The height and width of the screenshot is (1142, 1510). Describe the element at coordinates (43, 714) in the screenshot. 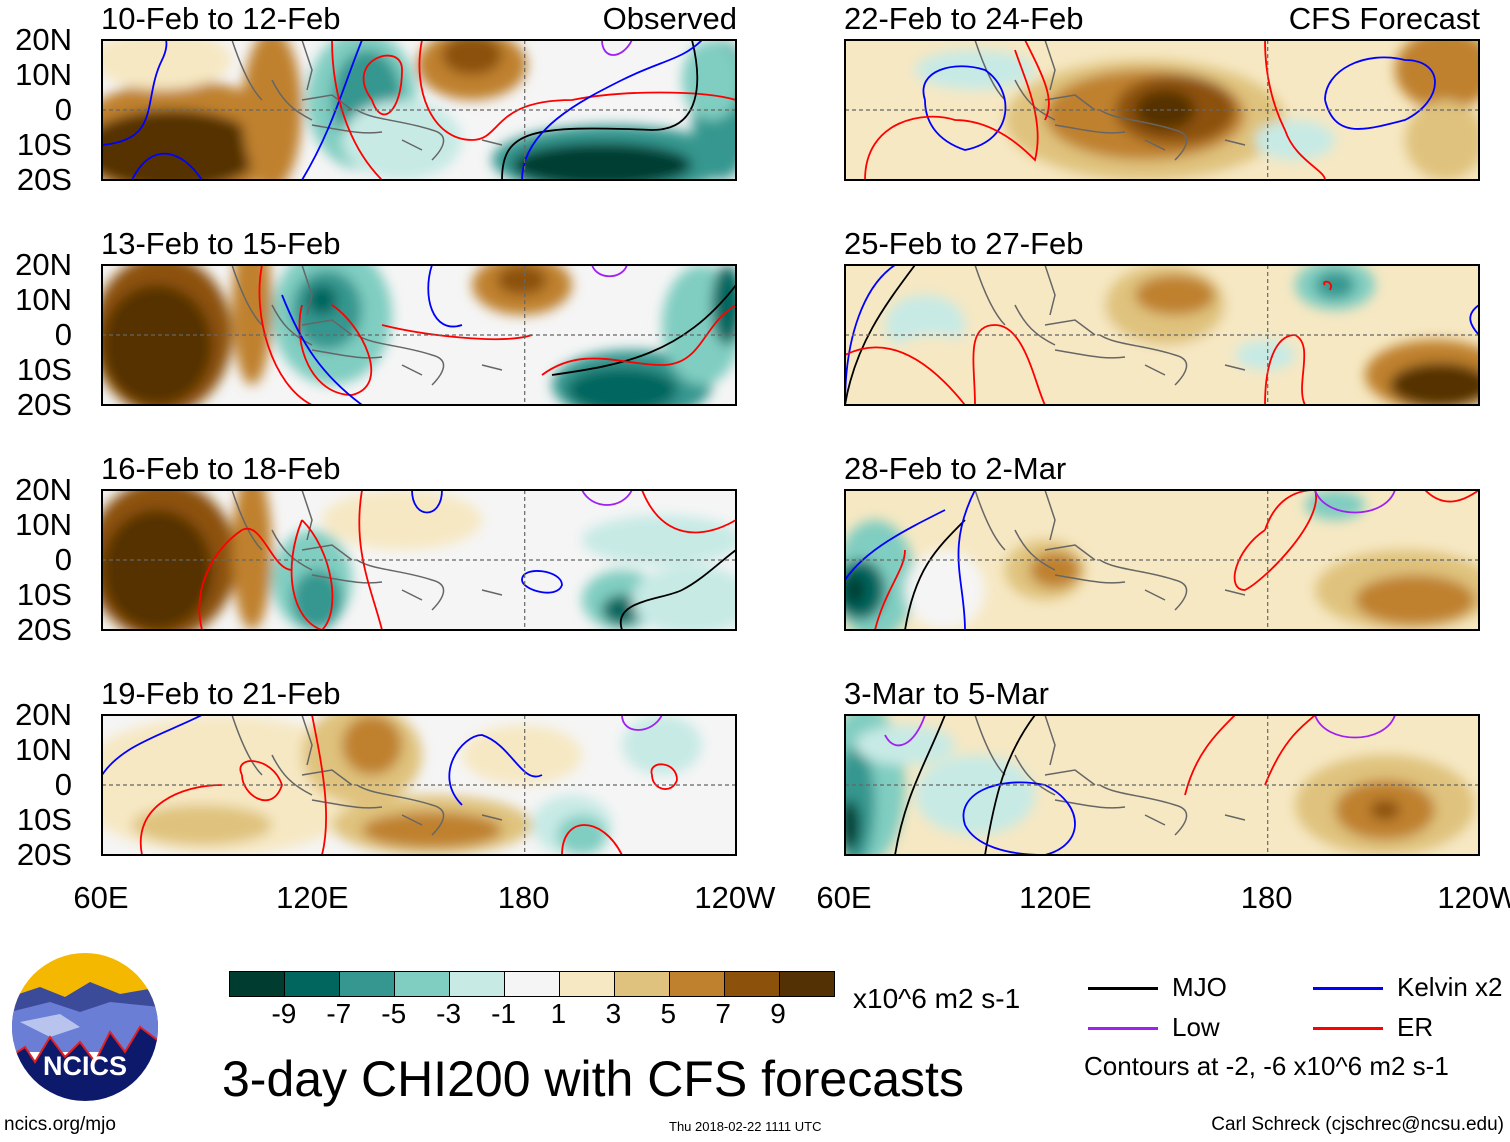

I see `lat-tick-label: 20N` at that location.